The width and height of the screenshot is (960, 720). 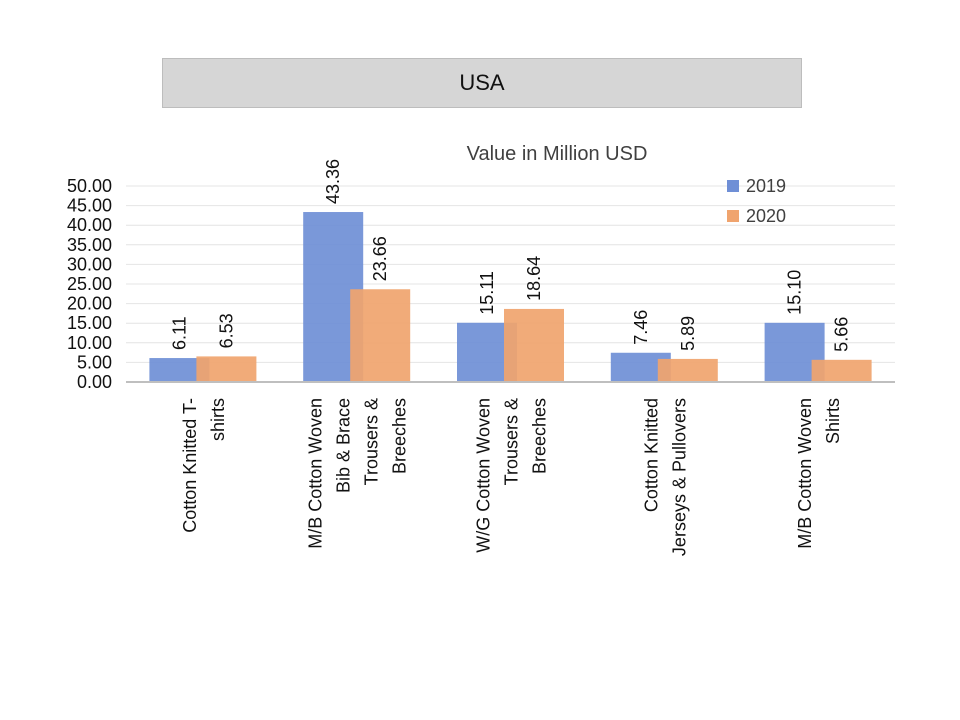 What do you see at coordinates (651, 455) in the screenshot?
I see `category-label: Cotton Knitted` at bounding box center [651, 455].